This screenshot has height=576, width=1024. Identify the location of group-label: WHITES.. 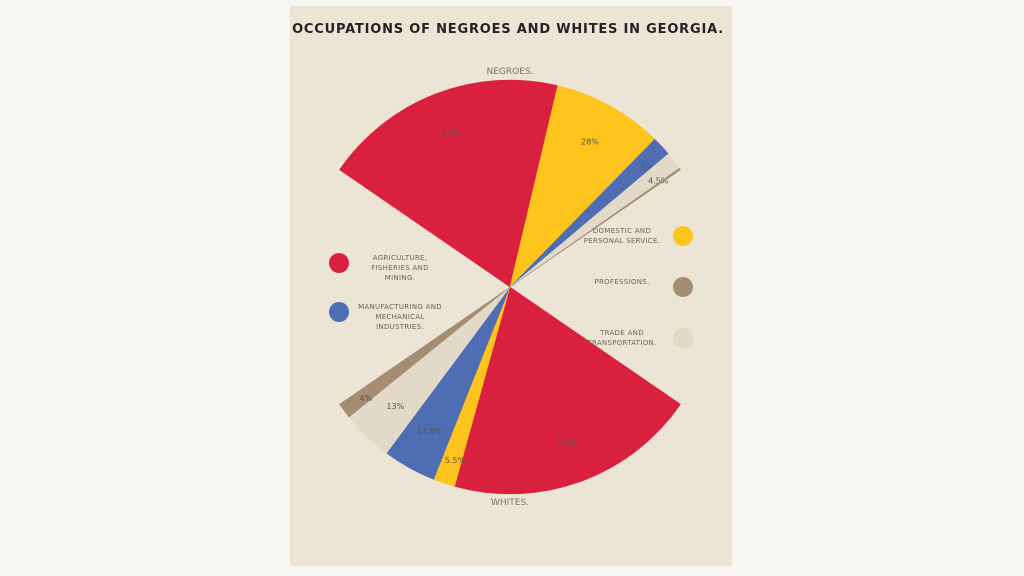
(510, 503).